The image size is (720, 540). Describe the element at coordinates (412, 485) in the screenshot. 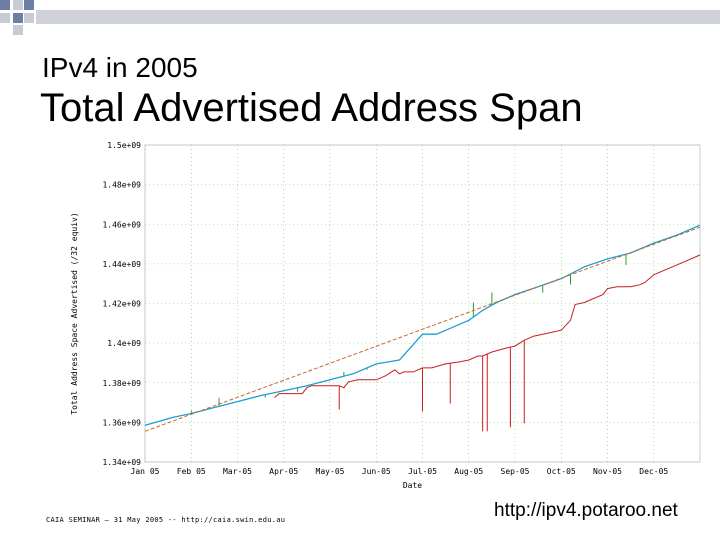

I see `x-axis-label: Date` at that location.